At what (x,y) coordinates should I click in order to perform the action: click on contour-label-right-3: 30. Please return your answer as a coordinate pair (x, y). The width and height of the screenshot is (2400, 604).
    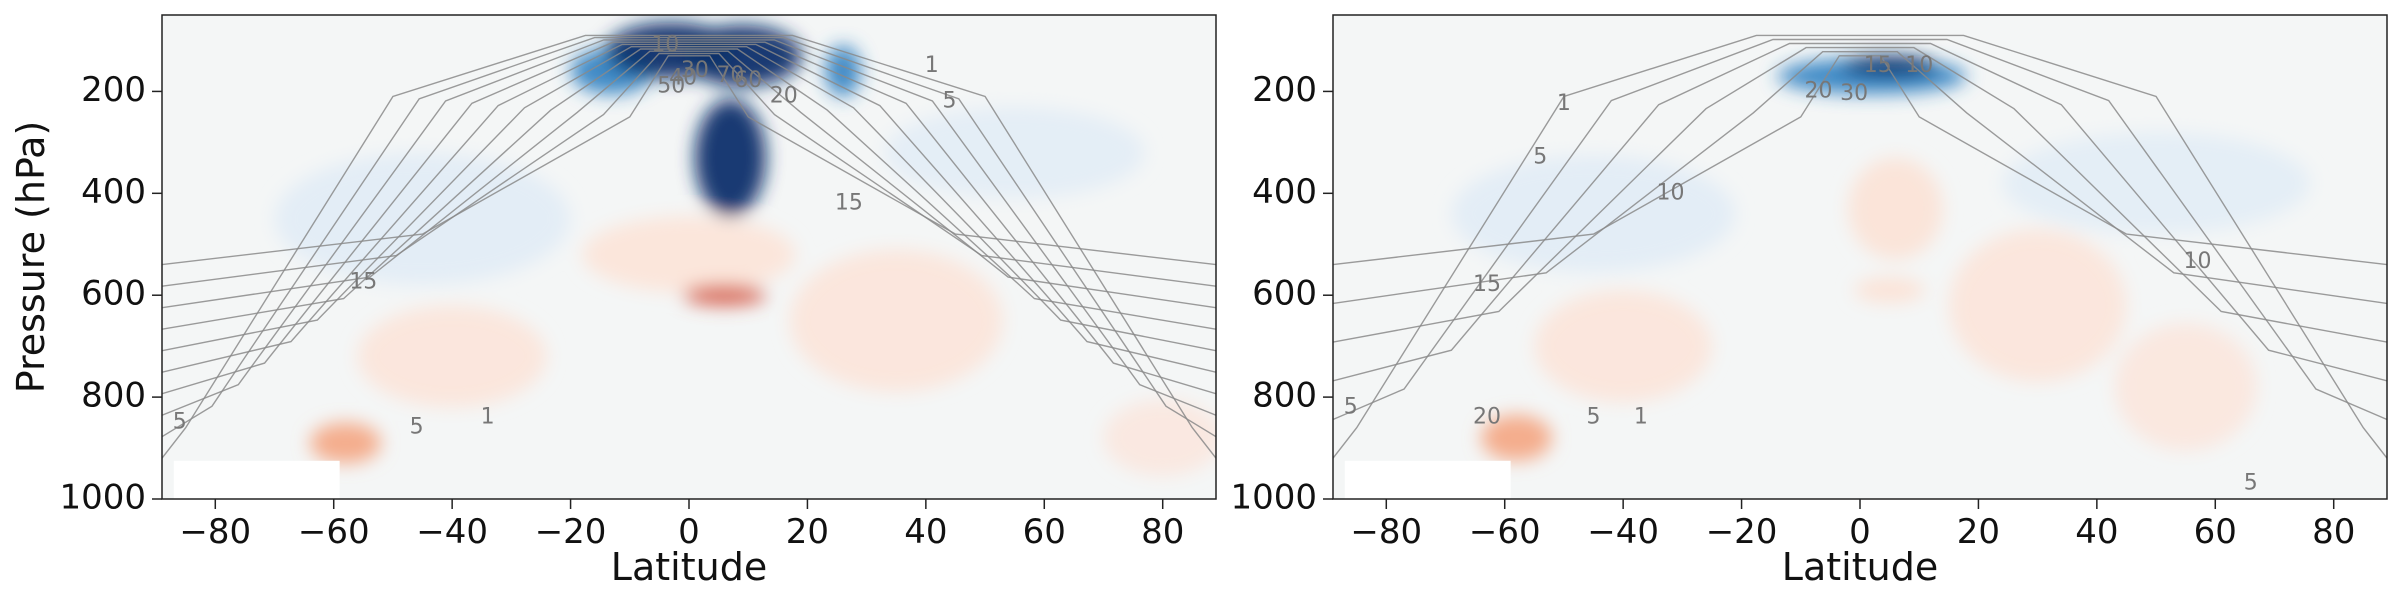
    Looking at the image, I should click on (1854, 93).